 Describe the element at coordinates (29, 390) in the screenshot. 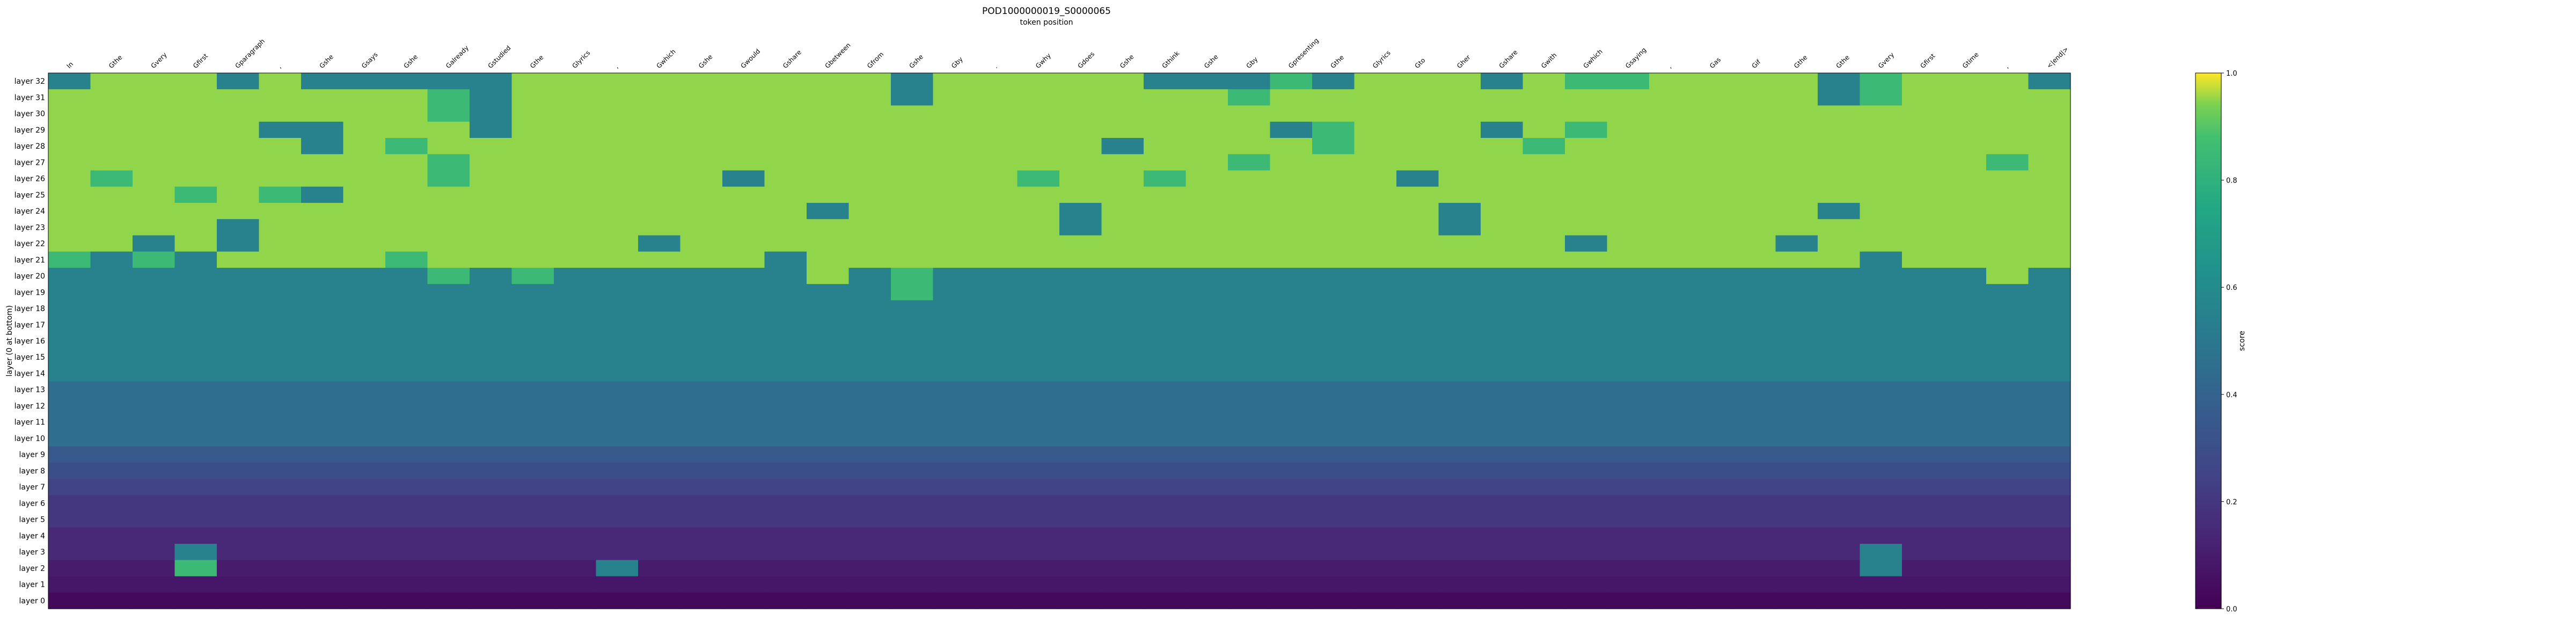

I see `y-tick-label: layer 13` at that location.